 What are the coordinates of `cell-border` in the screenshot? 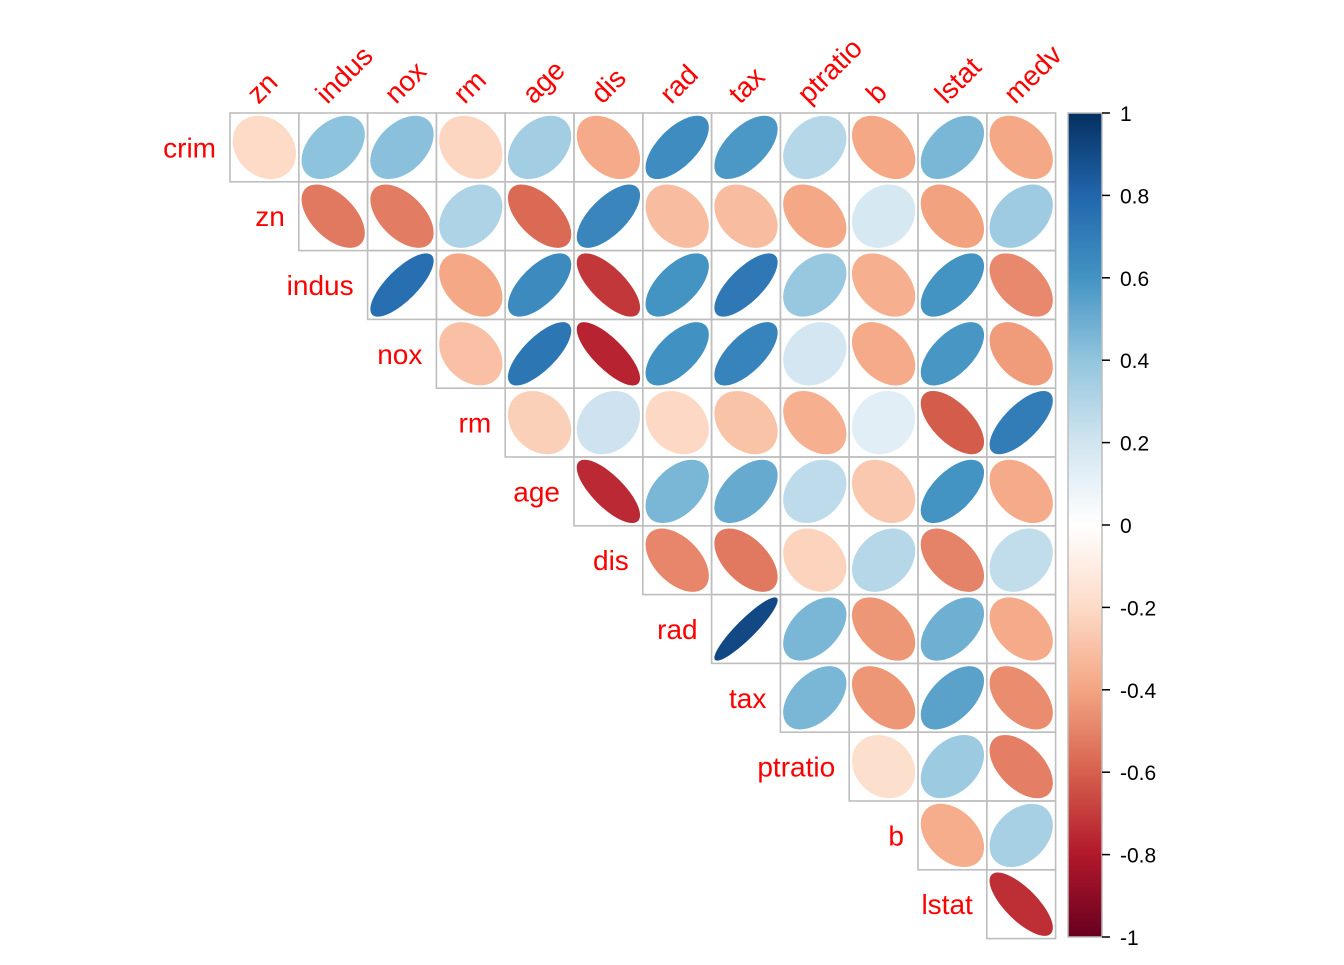 It's located at (1021, 904).